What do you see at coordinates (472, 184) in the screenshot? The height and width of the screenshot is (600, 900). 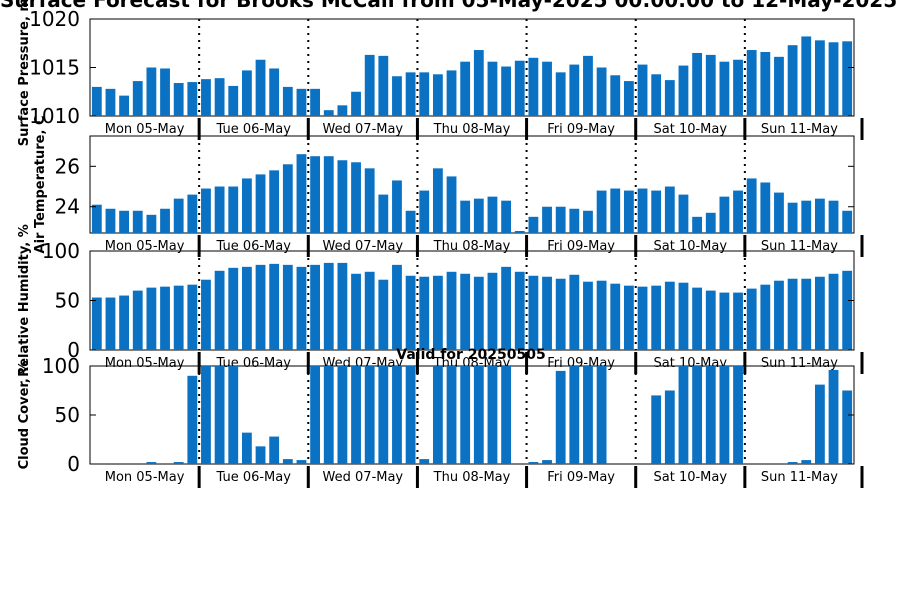 I see `axes-frame` at bounding box center [472, 184].